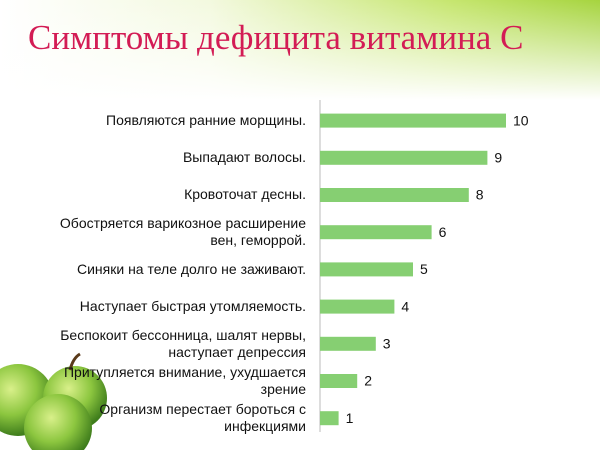  Describe the element at coordinates (521, 120) in the screenshot. I see `value-label: 10` at that location.